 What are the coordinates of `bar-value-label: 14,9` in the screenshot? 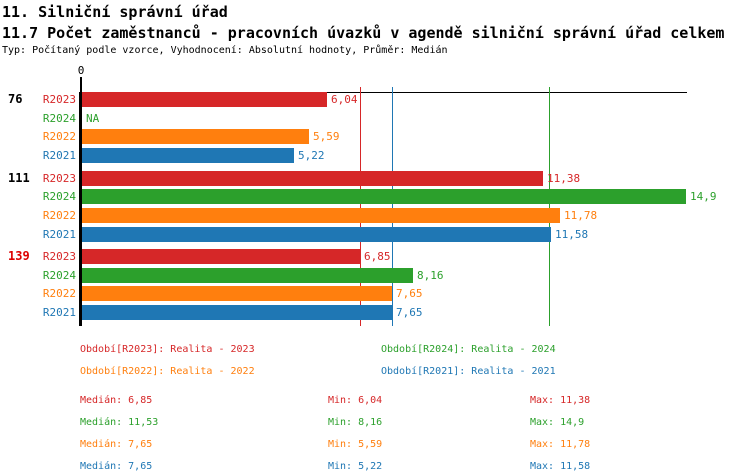 It's located at (703, 196).